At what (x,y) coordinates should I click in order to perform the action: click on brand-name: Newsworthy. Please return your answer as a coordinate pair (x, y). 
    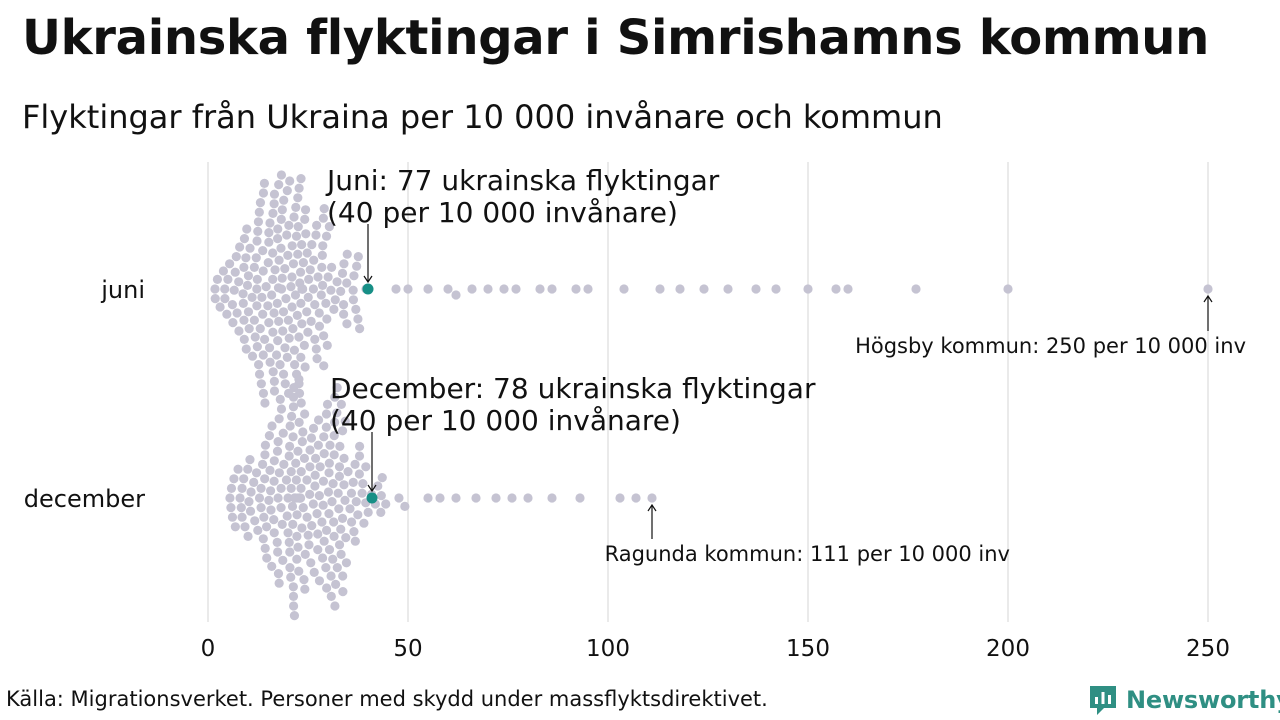
    Looking at the image, I should click on (1203, 700).